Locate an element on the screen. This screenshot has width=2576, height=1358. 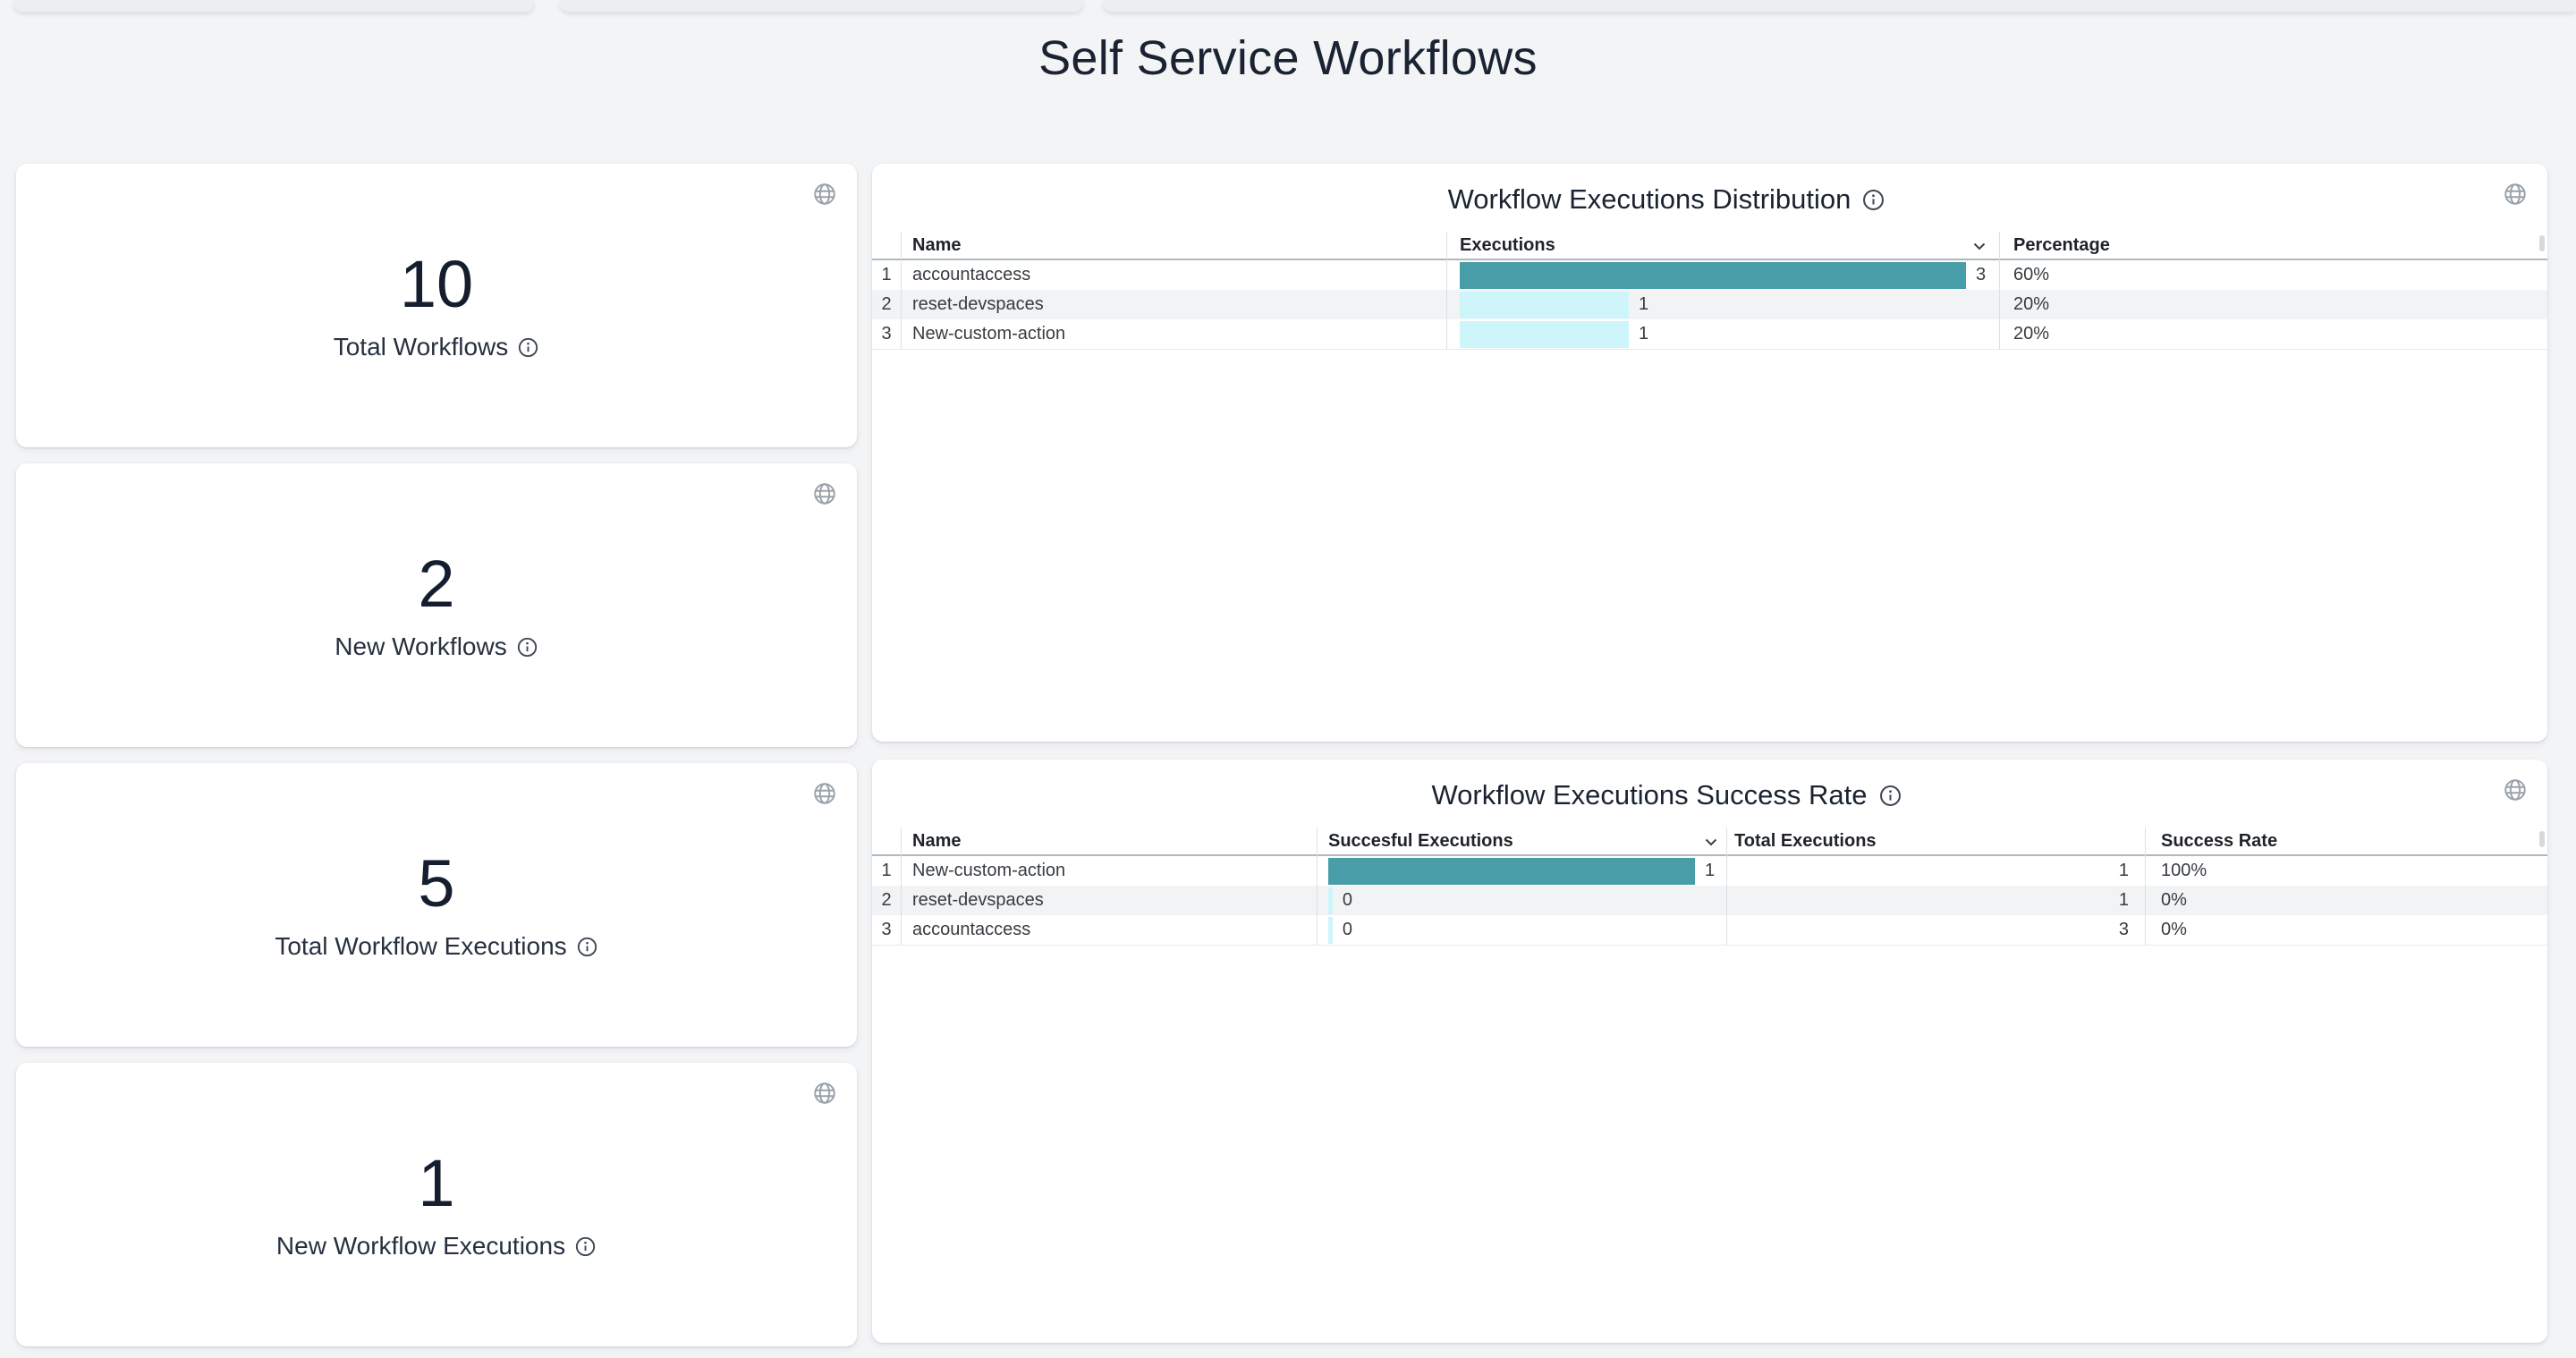
stat-card-new-workflows: 2 New Workflows is located at coordinates (436, 605).